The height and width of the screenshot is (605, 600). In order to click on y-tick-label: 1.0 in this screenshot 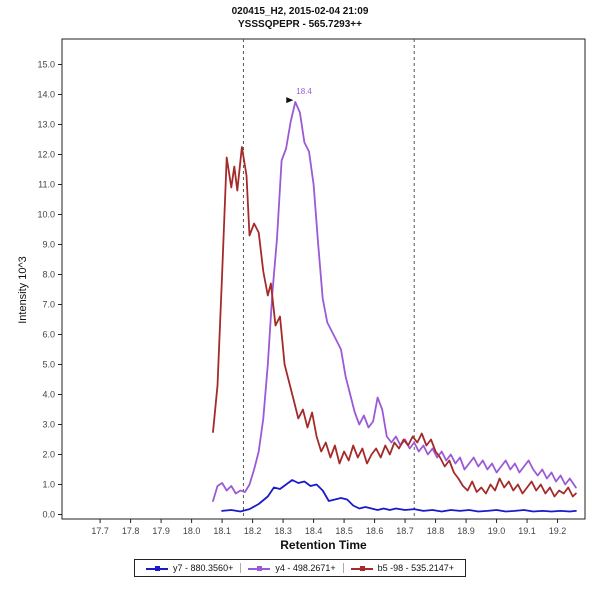, I will do `click(48, 485)`.